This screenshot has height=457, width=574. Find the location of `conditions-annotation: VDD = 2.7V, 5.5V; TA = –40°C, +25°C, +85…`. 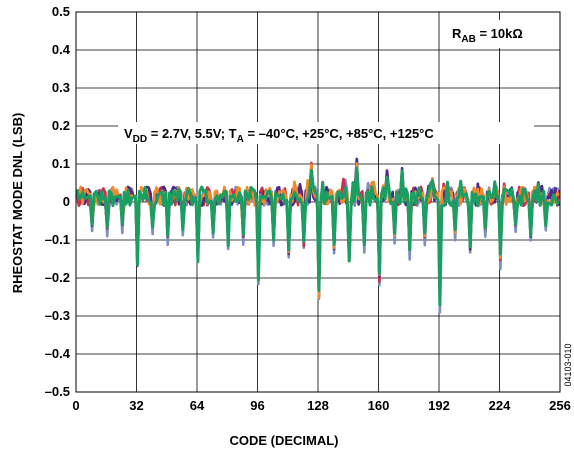

conditions-annotation: VDD = 2.7V, 5.5V; TA = –40°C, +25°C, +85… is located at coordinates (279, 135).